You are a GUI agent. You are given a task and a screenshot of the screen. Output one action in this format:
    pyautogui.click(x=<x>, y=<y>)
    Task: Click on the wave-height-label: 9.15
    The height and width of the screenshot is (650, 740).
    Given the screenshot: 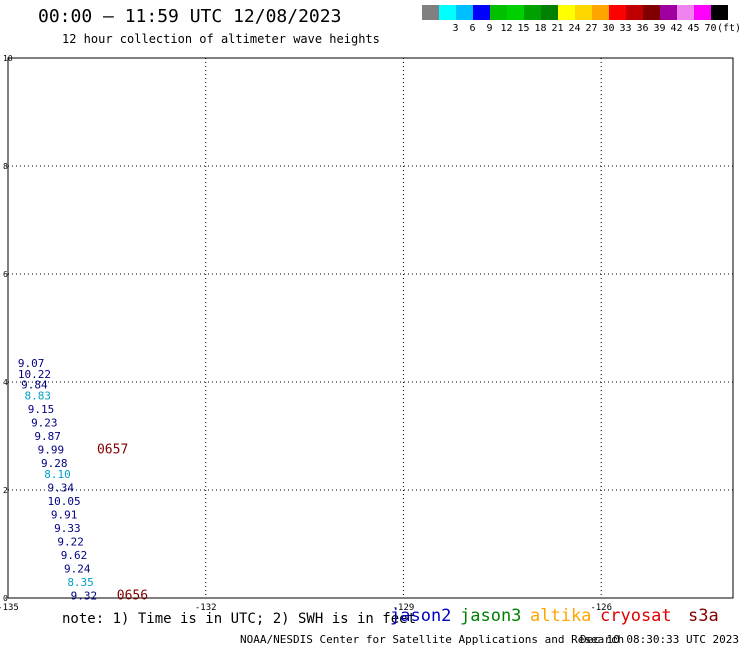 What is the action you would take?
    pyautogui.click(x=41, y=409)
    